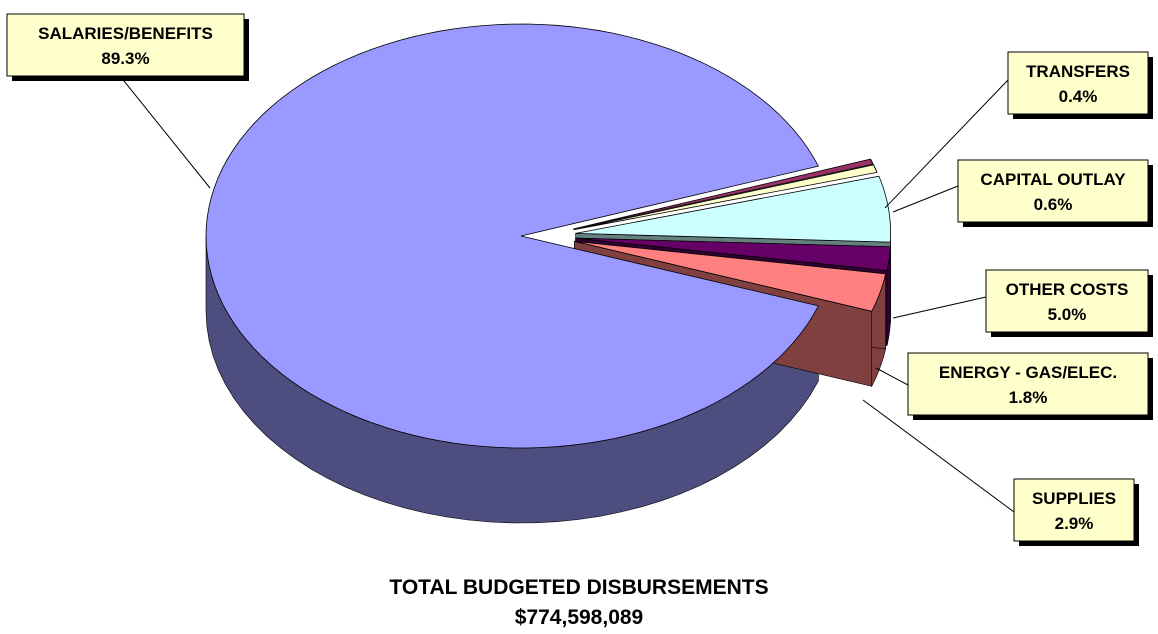 Image resolution: width=1158 pixels, height=634 pixels. I want to click on label-pct-capital-outlay: 0.6%, so click(1053, 204).